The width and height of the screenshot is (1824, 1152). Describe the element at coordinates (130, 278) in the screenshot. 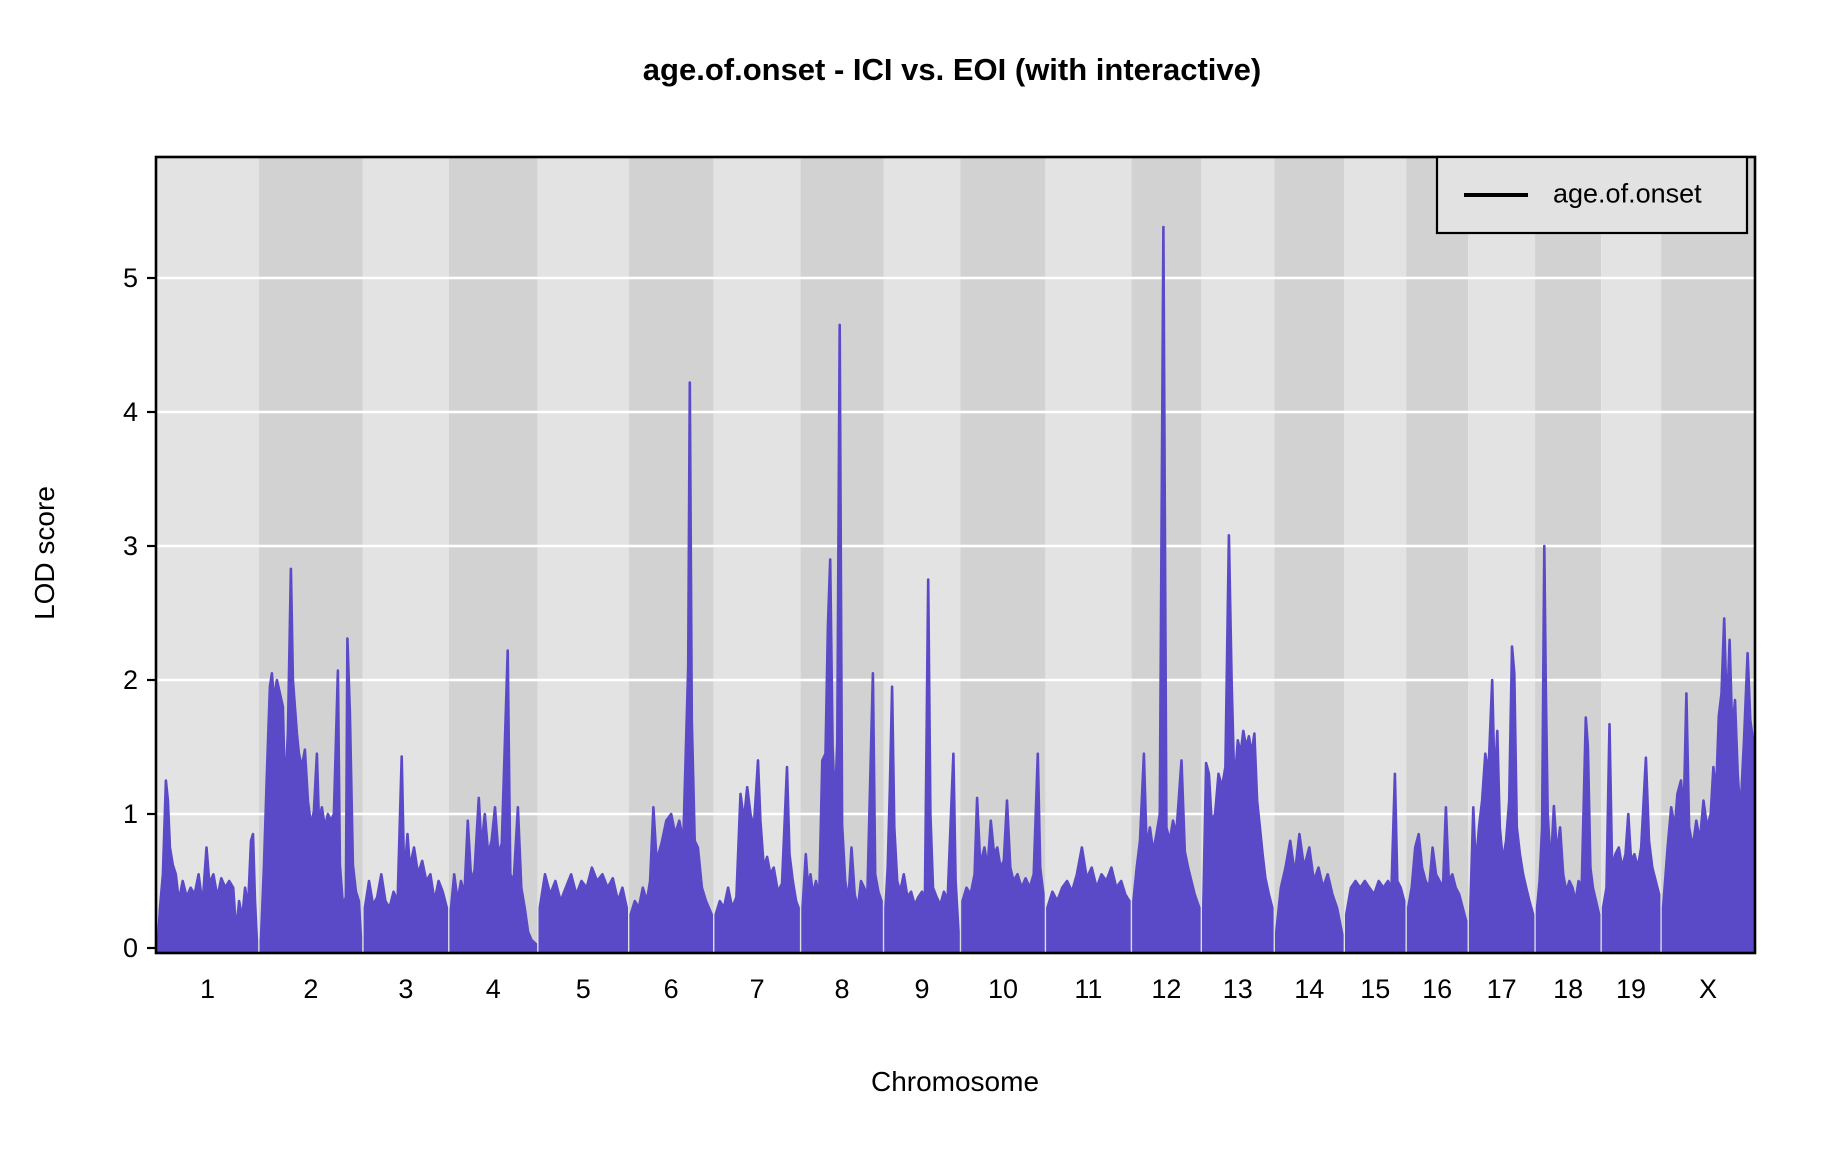

I see `y-tick-label-5: 5` at that location.